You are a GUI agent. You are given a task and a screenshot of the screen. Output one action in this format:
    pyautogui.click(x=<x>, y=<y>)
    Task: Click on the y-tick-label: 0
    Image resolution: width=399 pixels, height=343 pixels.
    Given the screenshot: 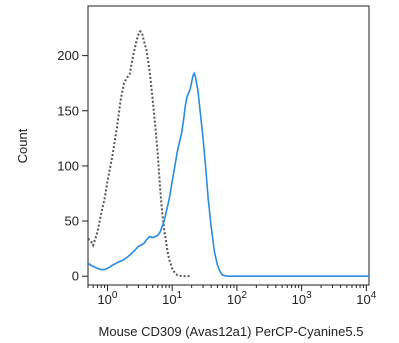 What is the action you would take?
    pyautogui.click(x=75, y=276)
    